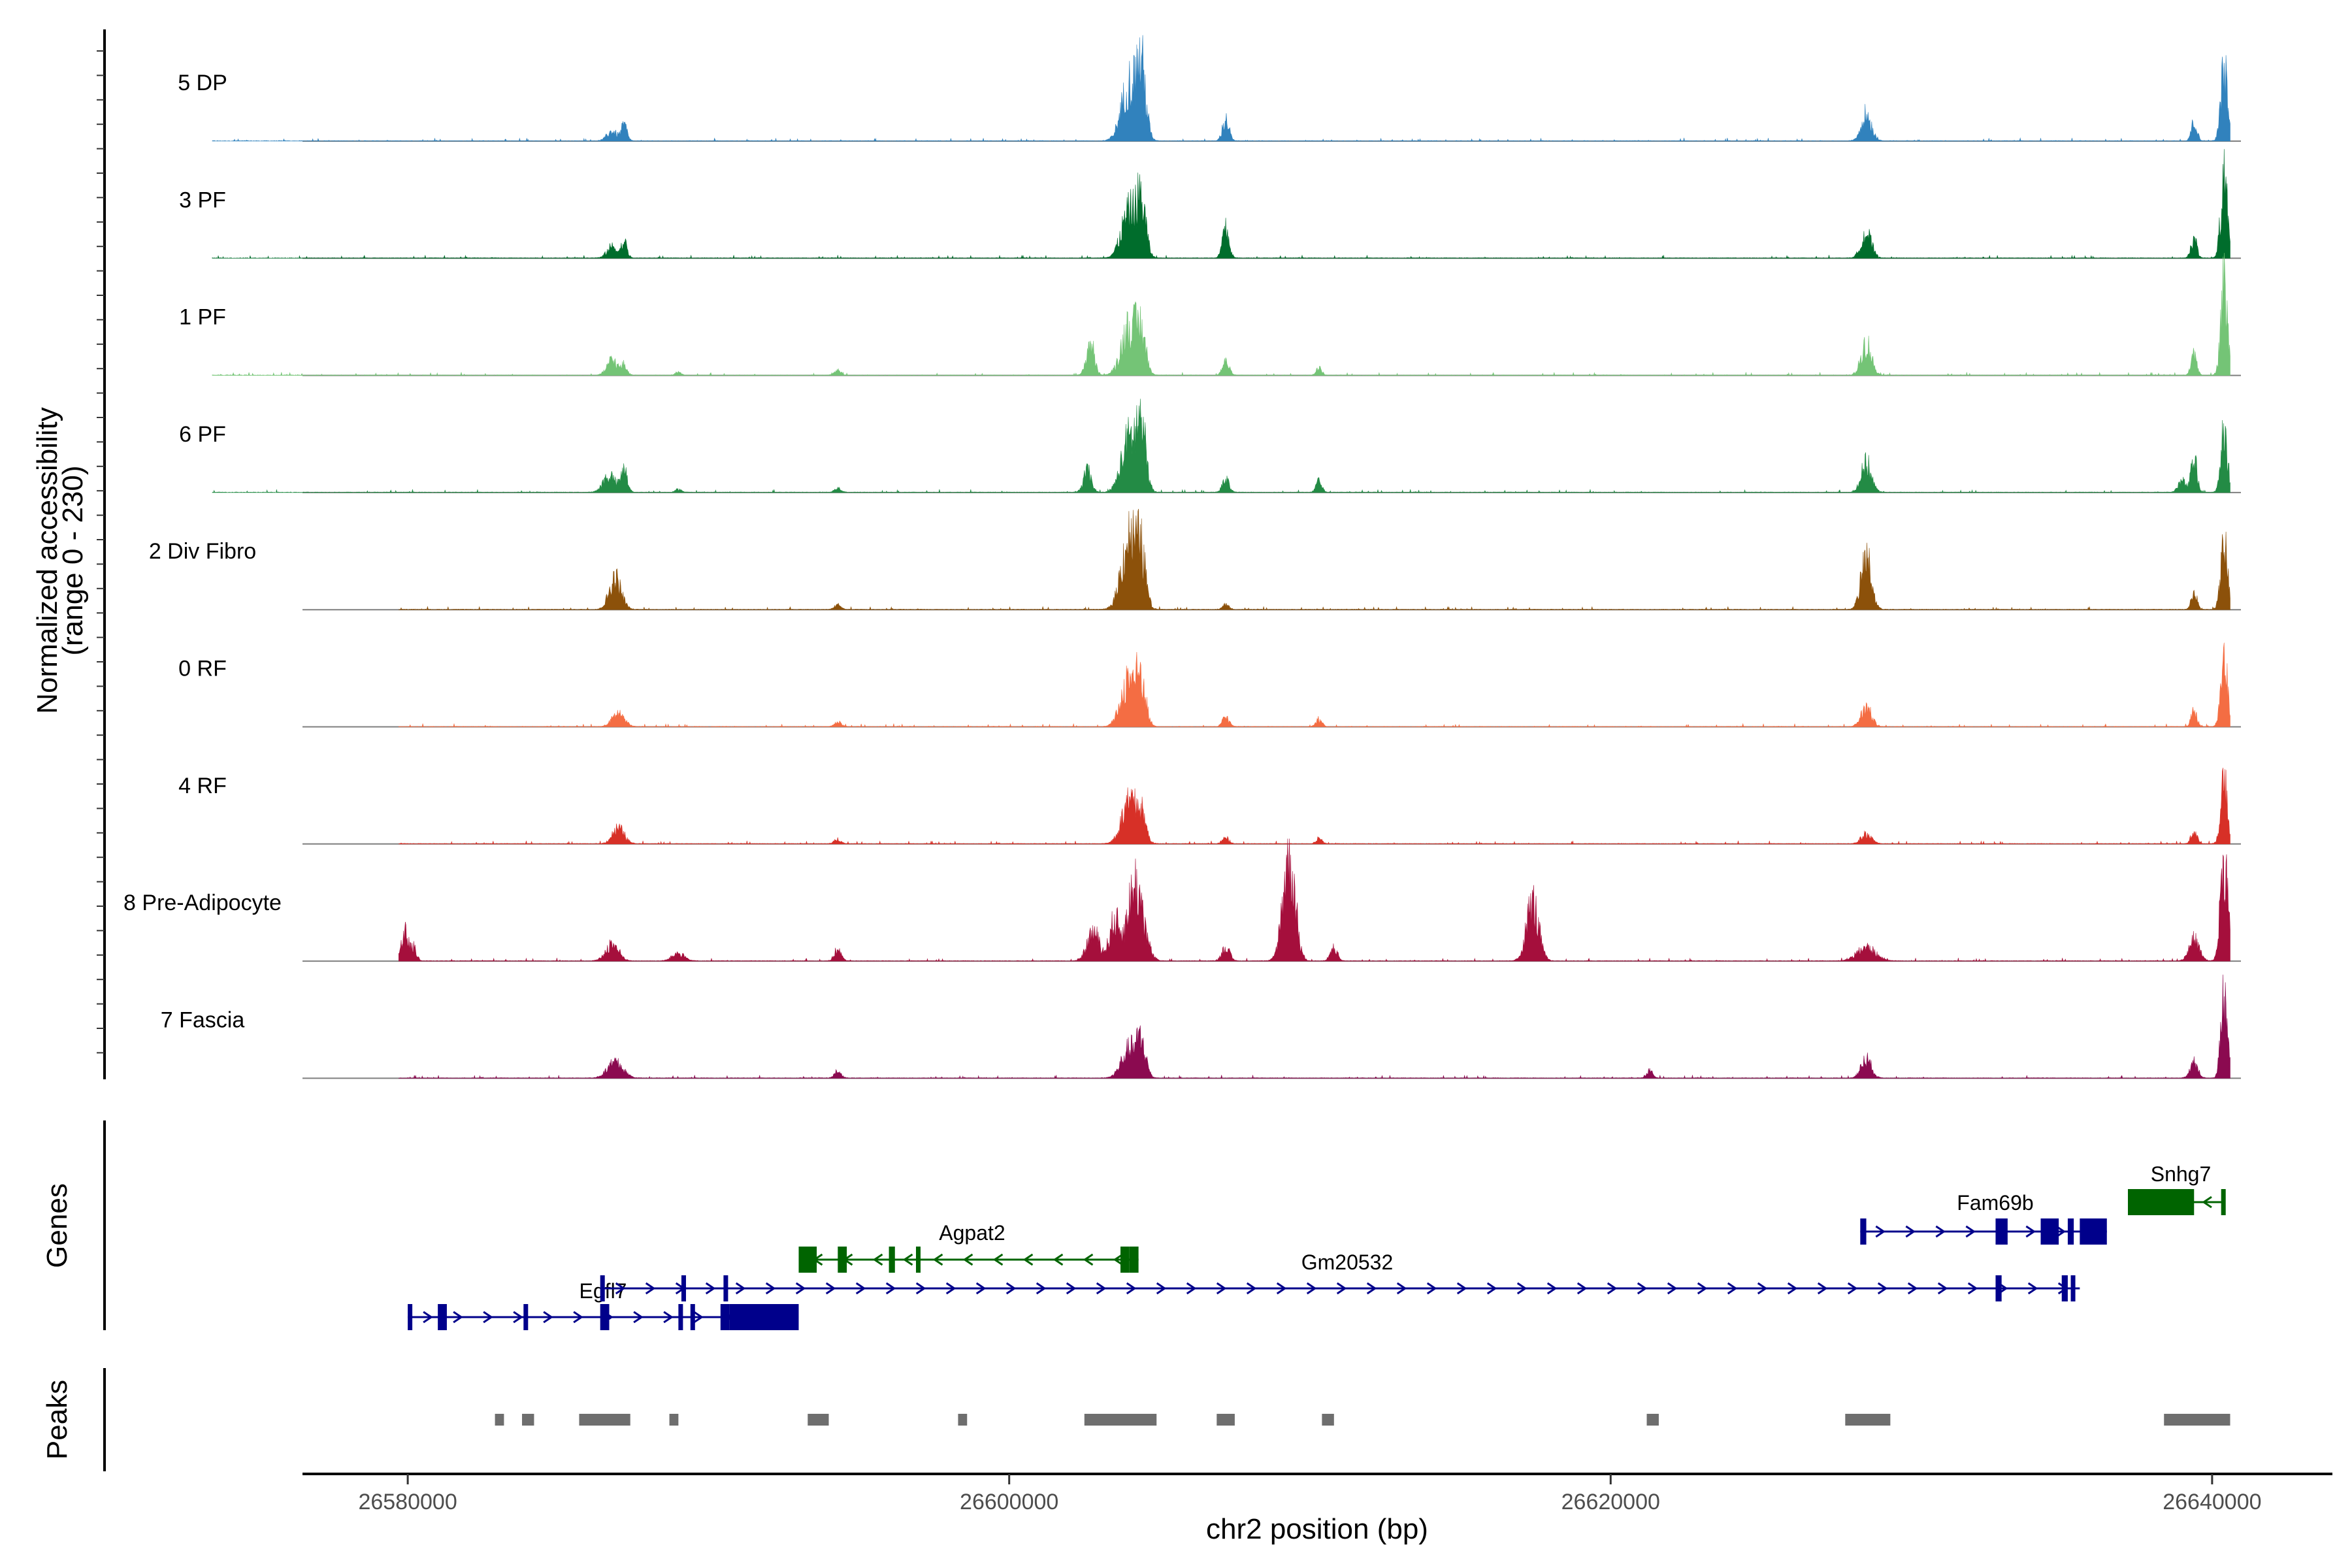  What do you see at coordinates (202, 551) in the screenshot?
I see `track-label: 2 Div Fibro` at bounding box center [202, 551].